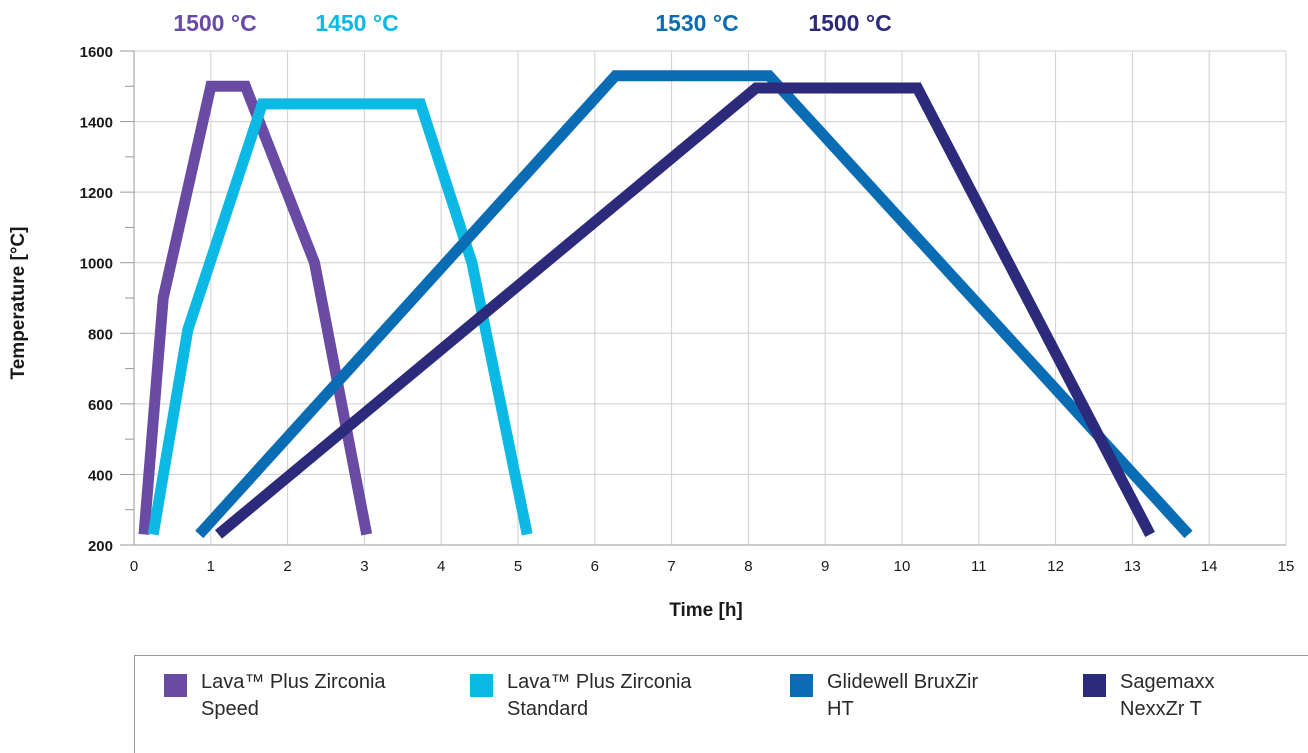 The height and width of the screenshot is (753, 1308). What do you see at coordinates (1132, 566) in the screenshot?
I see `x-tick-label: 13` at bounding box center [1132, 566].